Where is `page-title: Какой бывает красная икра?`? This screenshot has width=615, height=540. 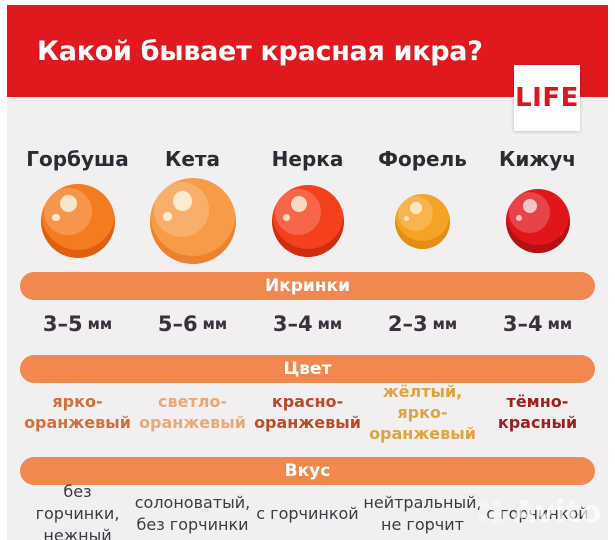 page-title: Какой бывает красная икра? is located at coordinates (260, 51).